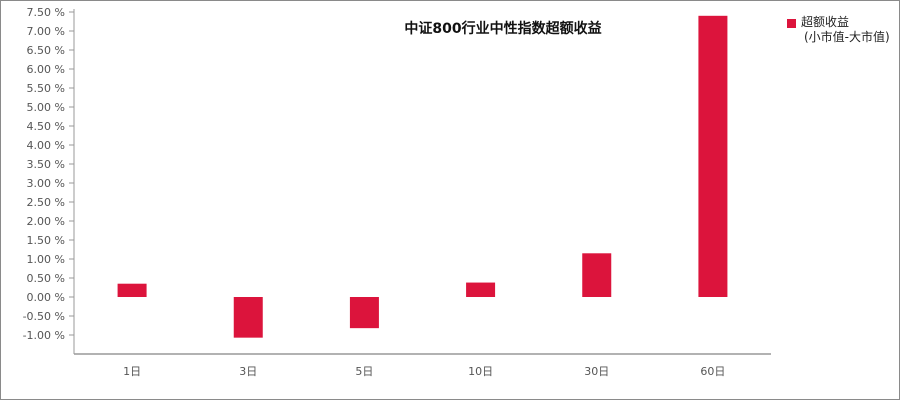 The image size is (900, 401). What do you see at coordinates (46, 88) in the screenshot?
I see `y-tick-label: 5.50 %` at bounding box center [46, 88].